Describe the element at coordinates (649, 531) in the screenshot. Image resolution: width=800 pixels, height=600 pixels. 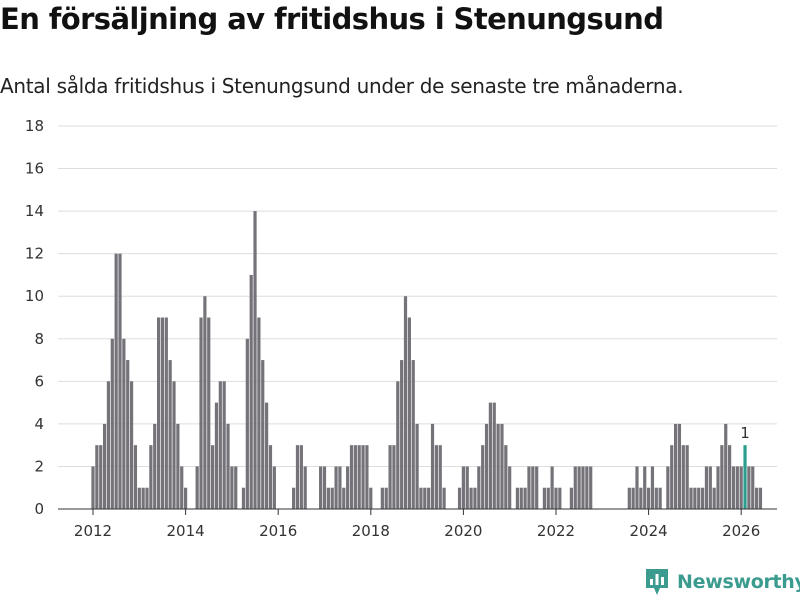
I see `x-tick-label: 2024` at that location.